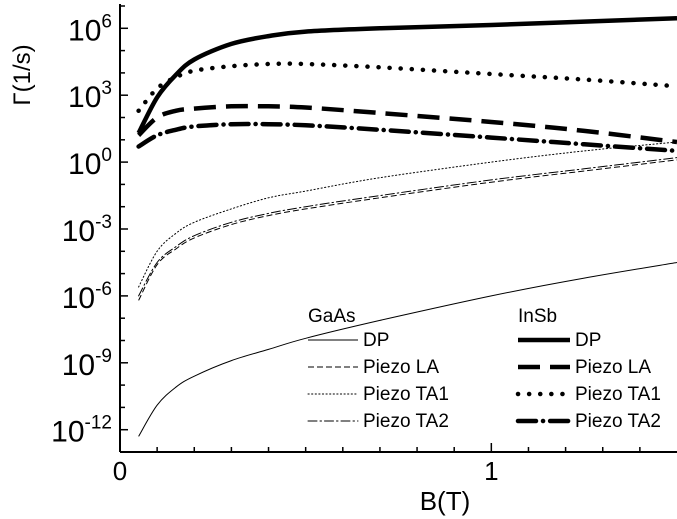 This screenshot has width=677, height=519. What do you see at coordinates (401, 367) in the screenshot?
I see `legend-label-gaas-piezo-la: Piezo LA` at bounding box center [401, 367].